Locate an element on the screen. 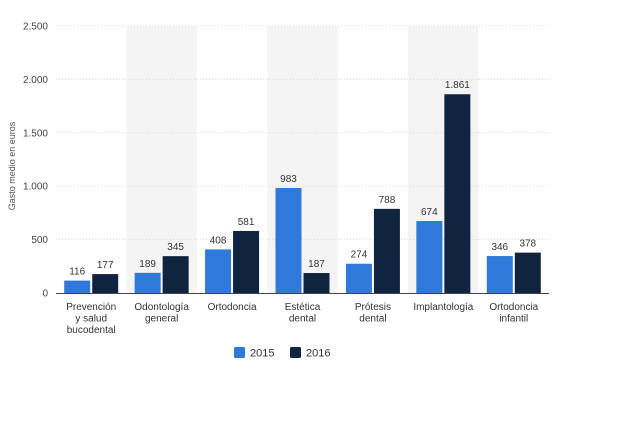 The width and height of the screenshot is (618, 421). data-label: 581 is located at coordinates (246, 222).